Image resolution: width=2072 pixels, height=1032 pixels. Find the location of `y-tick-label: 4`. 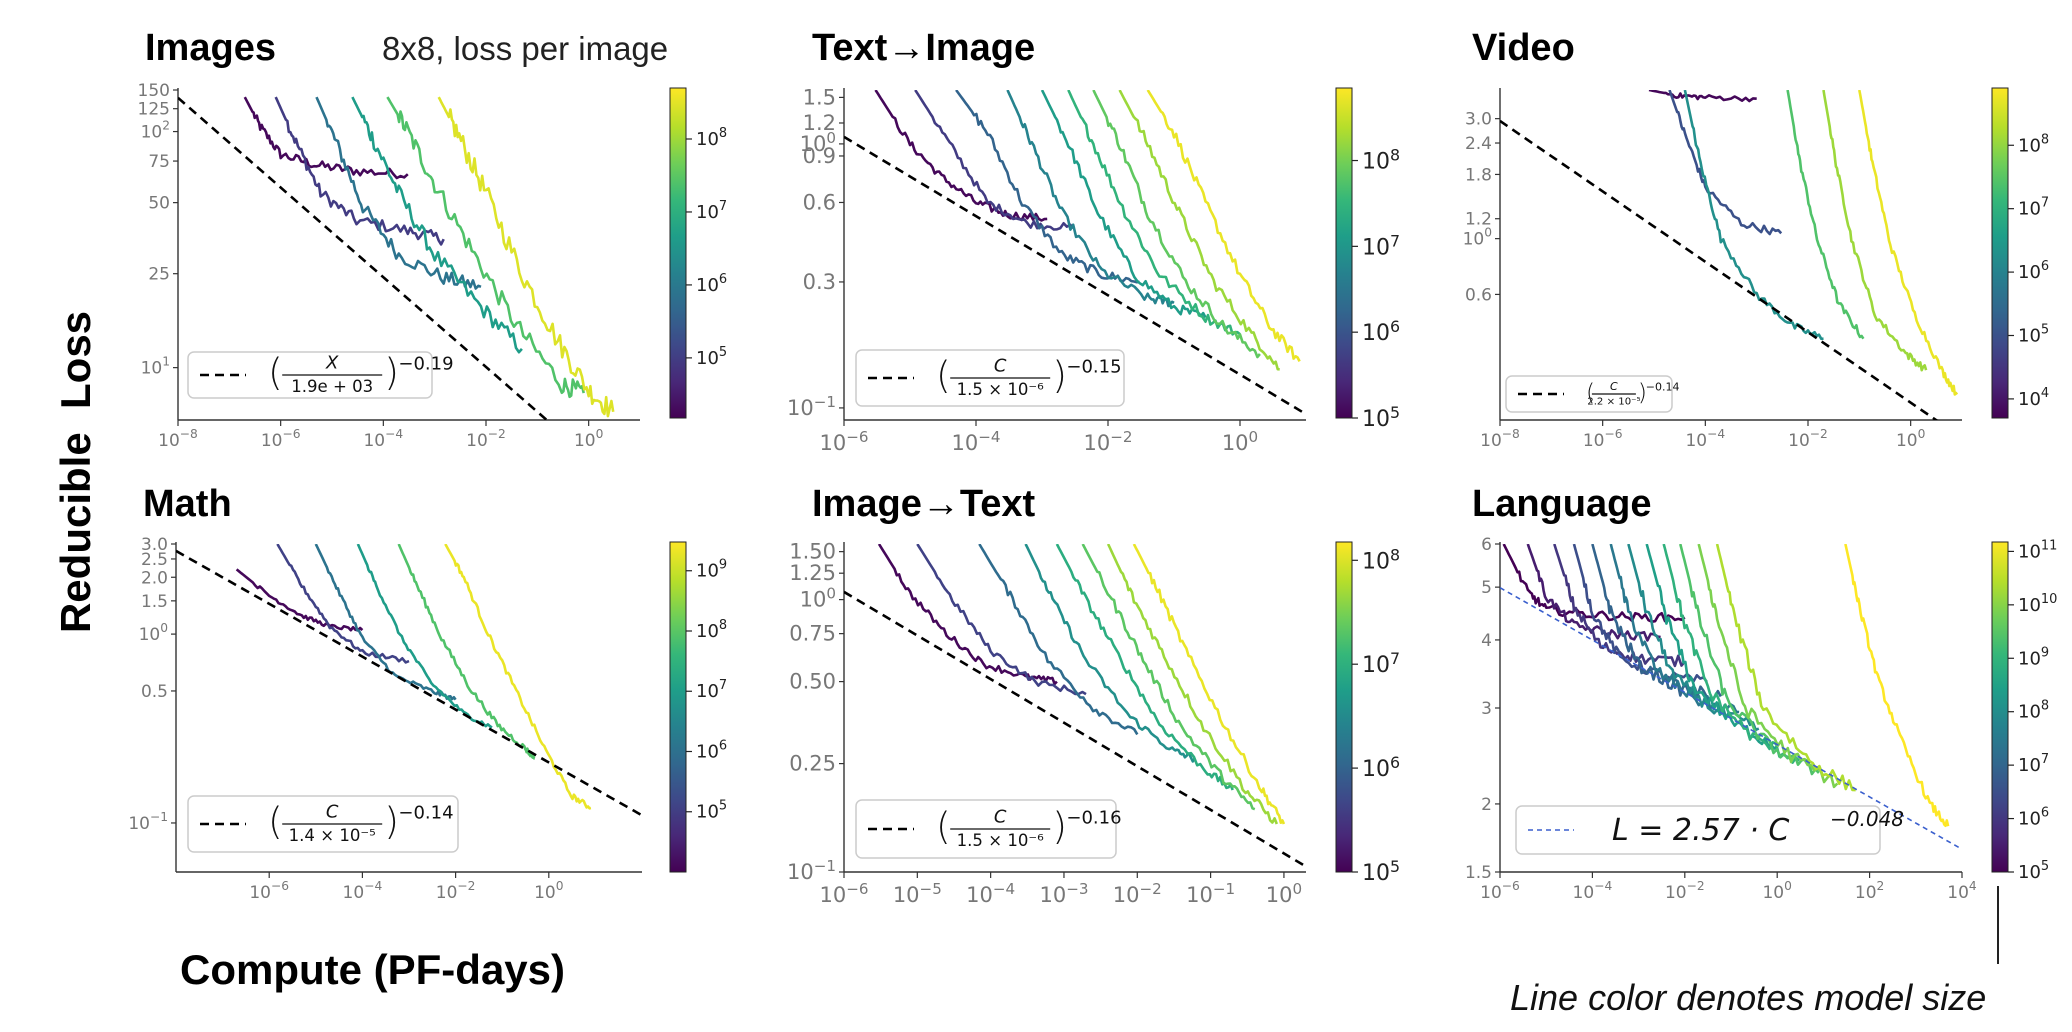

y-tick-label: 4 is located at coordinates (1486, 641).